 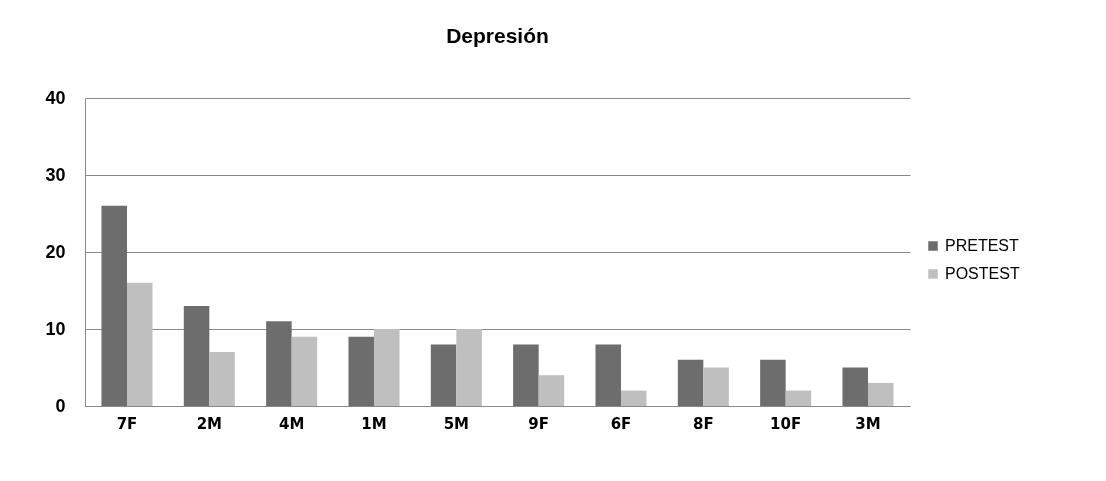 What do you see at coordinates (55, 174) in the screenshot?
I see `y-tick-label: 30` at bounding box center [55, 174].